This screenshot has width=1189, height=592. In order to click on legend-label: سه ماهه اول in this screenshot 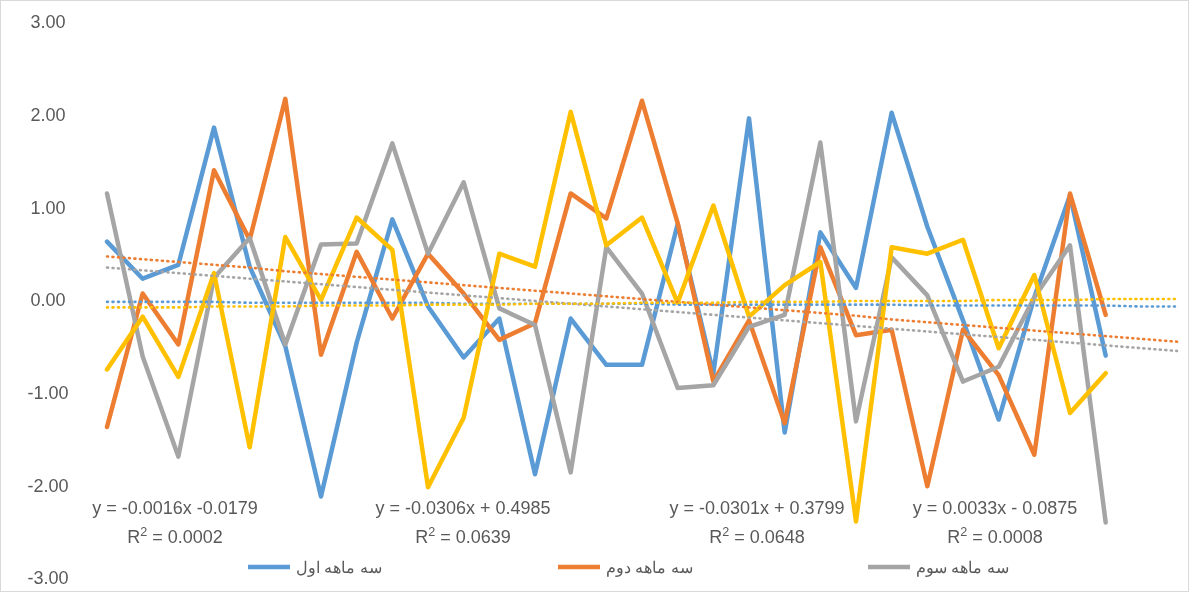, I will do `click(339, 567)`.